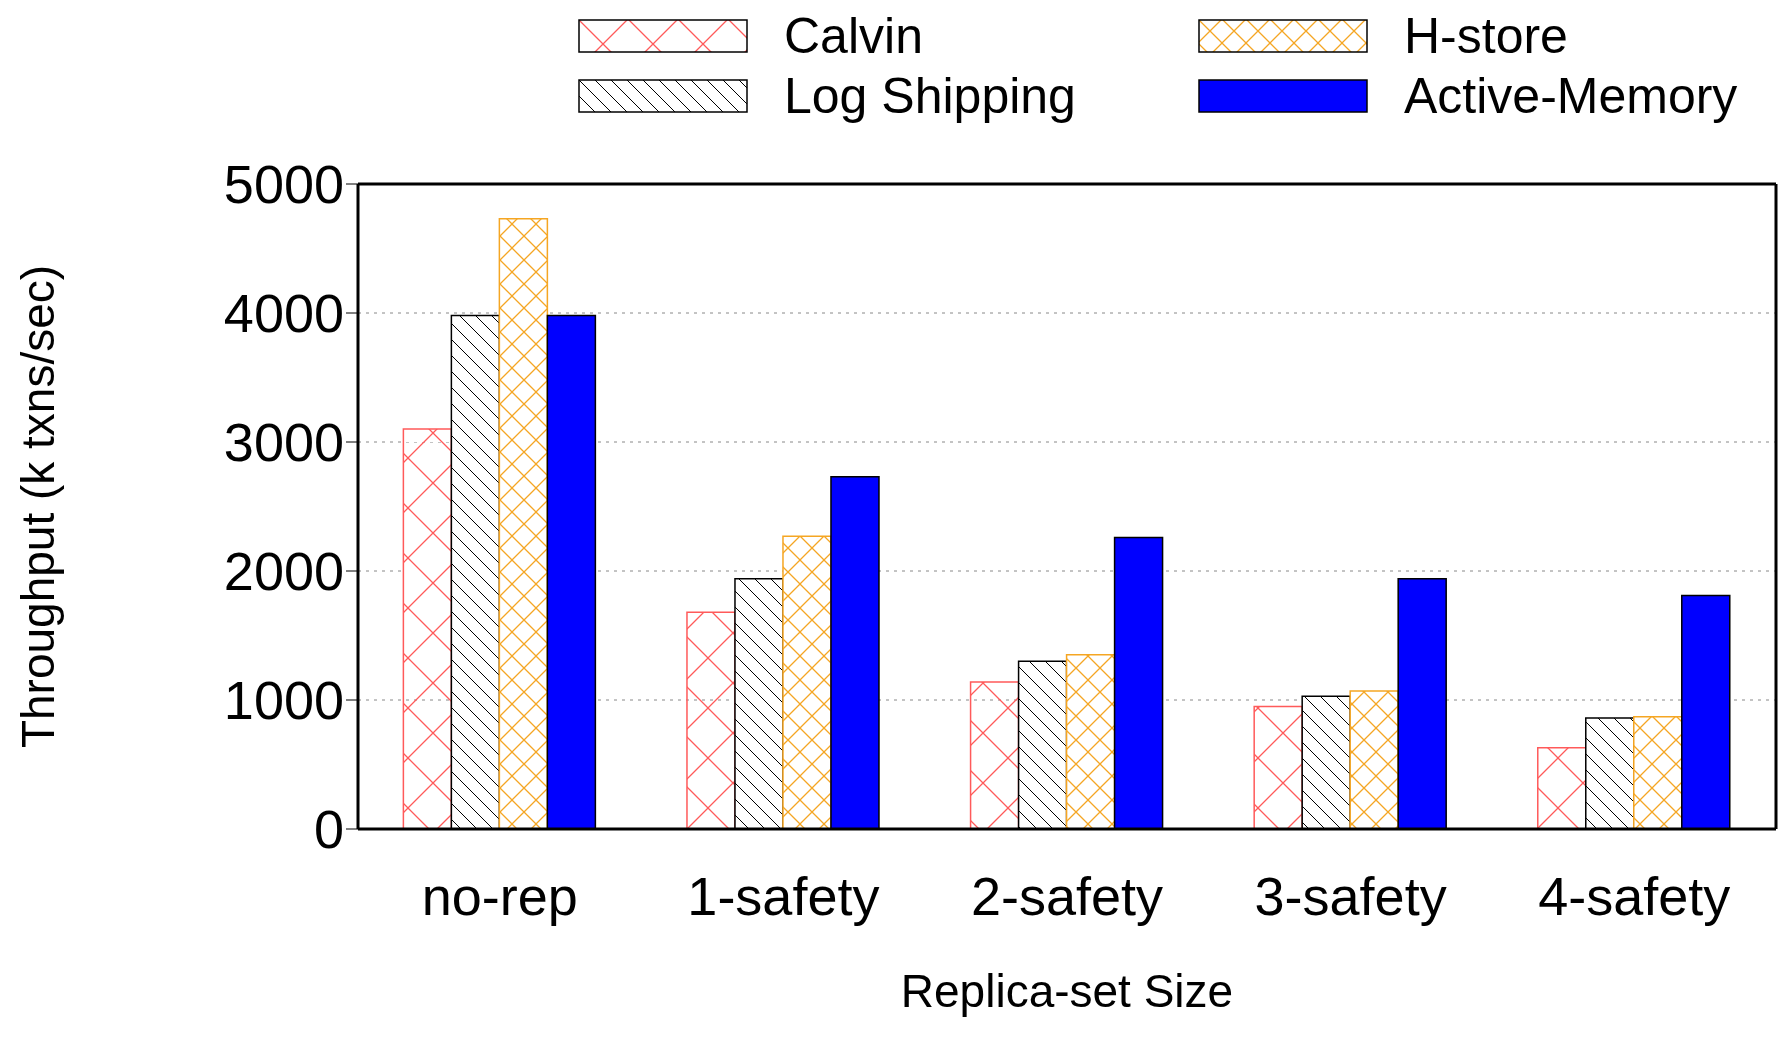  Describe the element at coordinates (328, 829) in the screenshot. I see `y-tick-label: 0` at that location.